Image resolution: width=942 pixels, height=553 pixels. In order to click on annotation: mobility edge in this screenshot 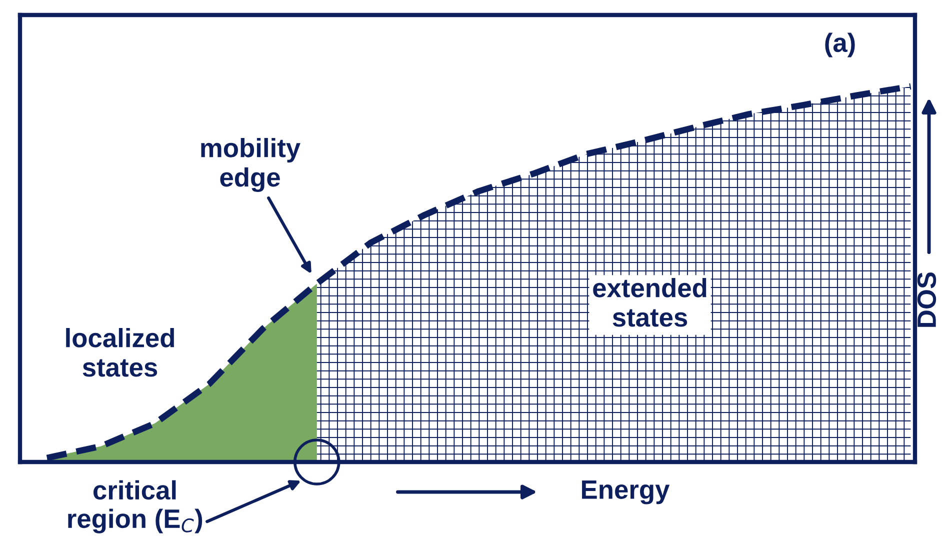, I will do `click(250, 165)`.